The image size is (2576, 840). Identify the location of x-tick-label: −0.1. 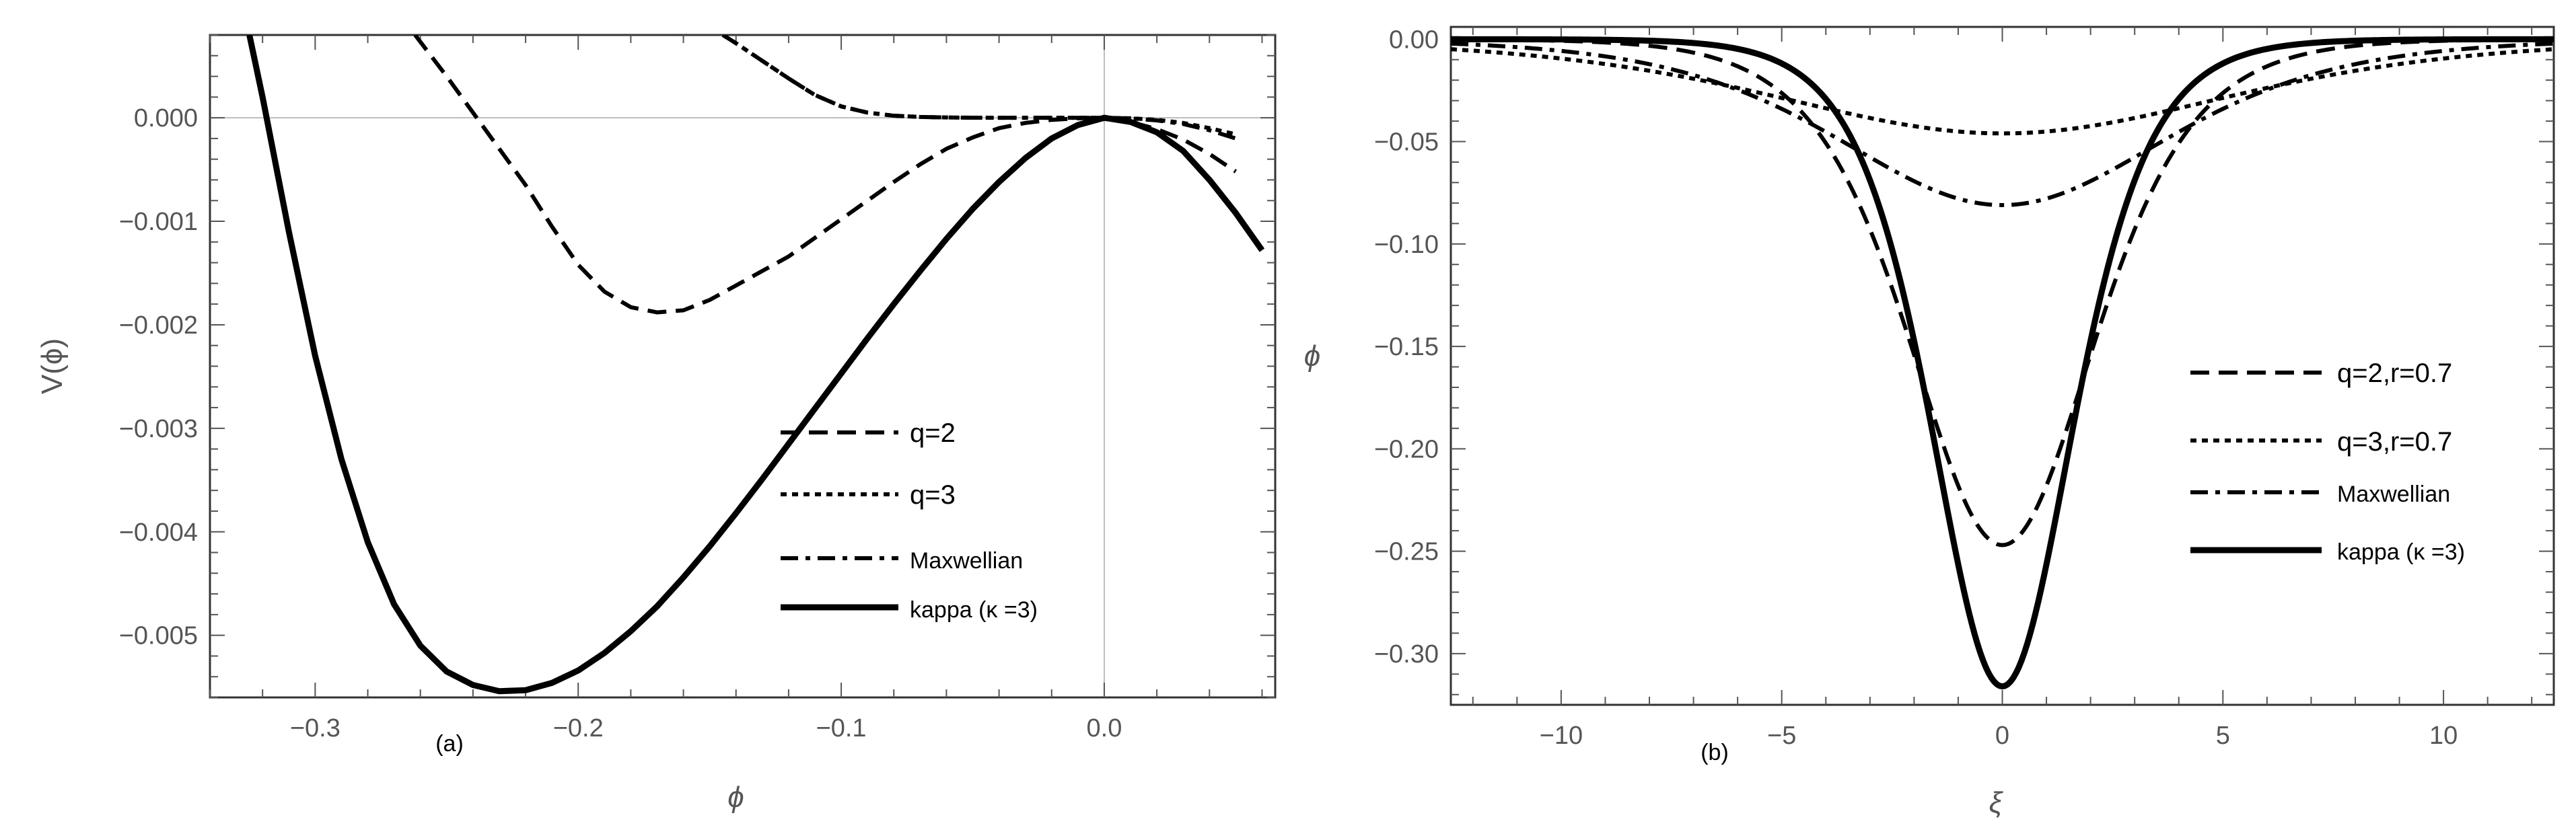
(841, 728).